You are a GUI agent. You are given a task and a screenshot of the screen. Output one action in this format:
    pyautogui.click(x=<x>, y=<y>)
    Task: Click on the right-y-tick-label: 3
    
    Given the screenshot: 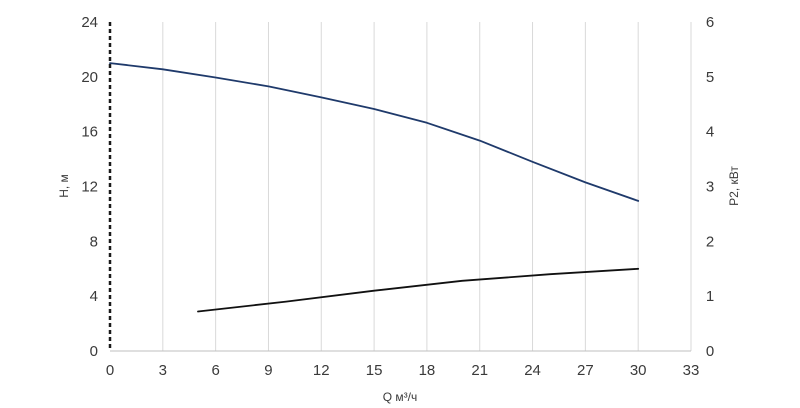 What is the action you would take?
    pyautogui.click(x=710, y=187)
    